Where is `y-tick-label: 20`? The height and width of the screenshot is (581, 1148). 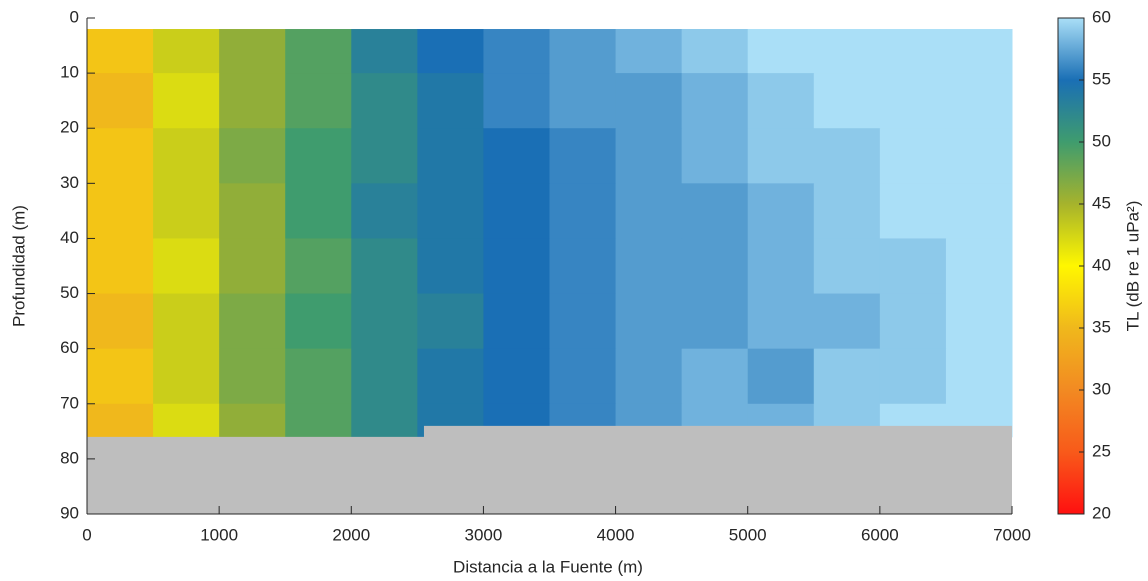 y-tick-label: 20 is located at coordinates (69, 127).